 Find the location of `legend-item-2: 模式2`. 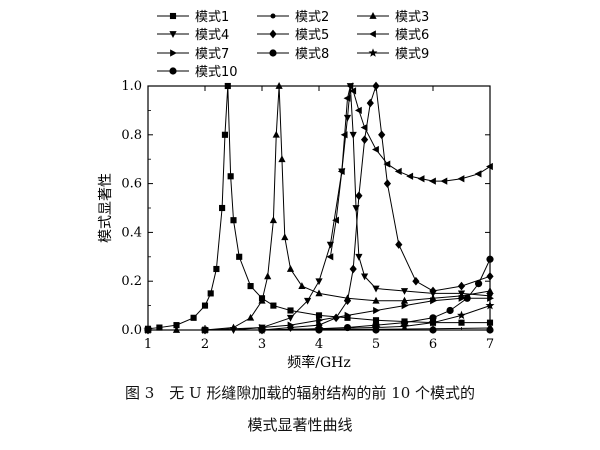

legend-item-2: 模式2 is located at coordinates (293, 17).